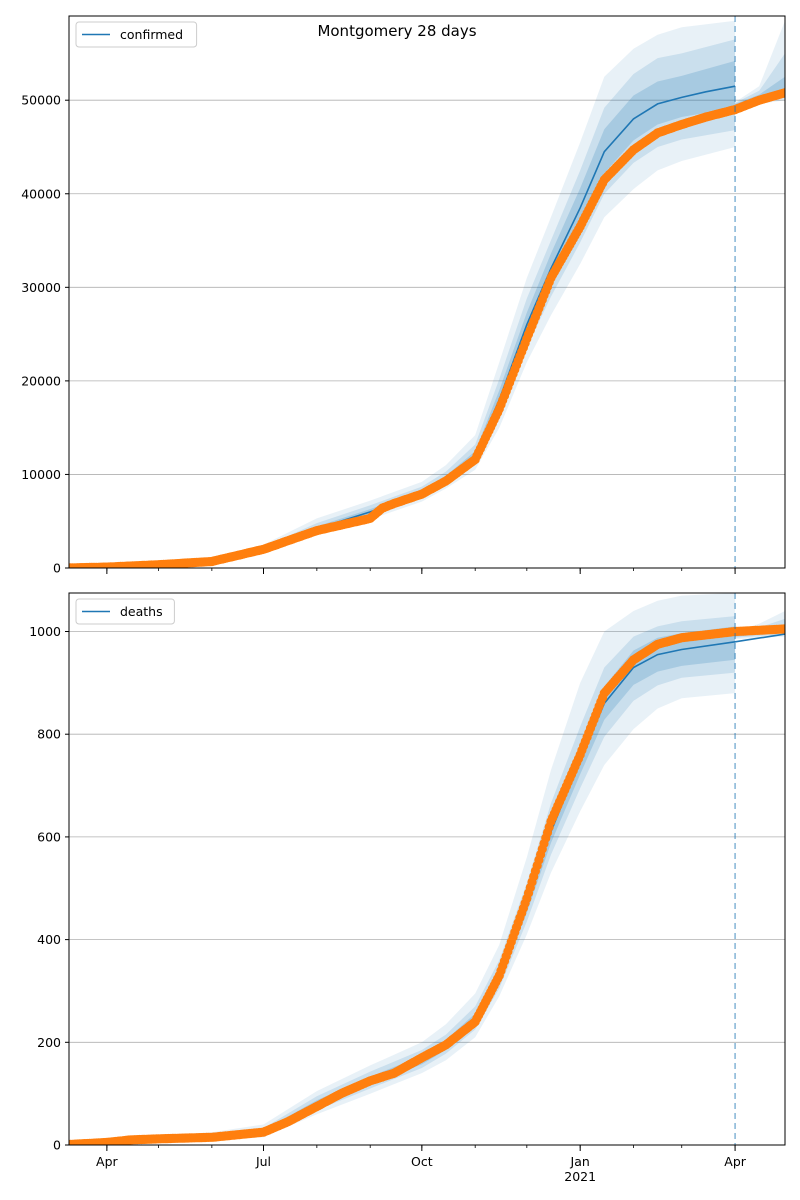  I want to click on x-tick-label: Oct, so click(422, 1161).